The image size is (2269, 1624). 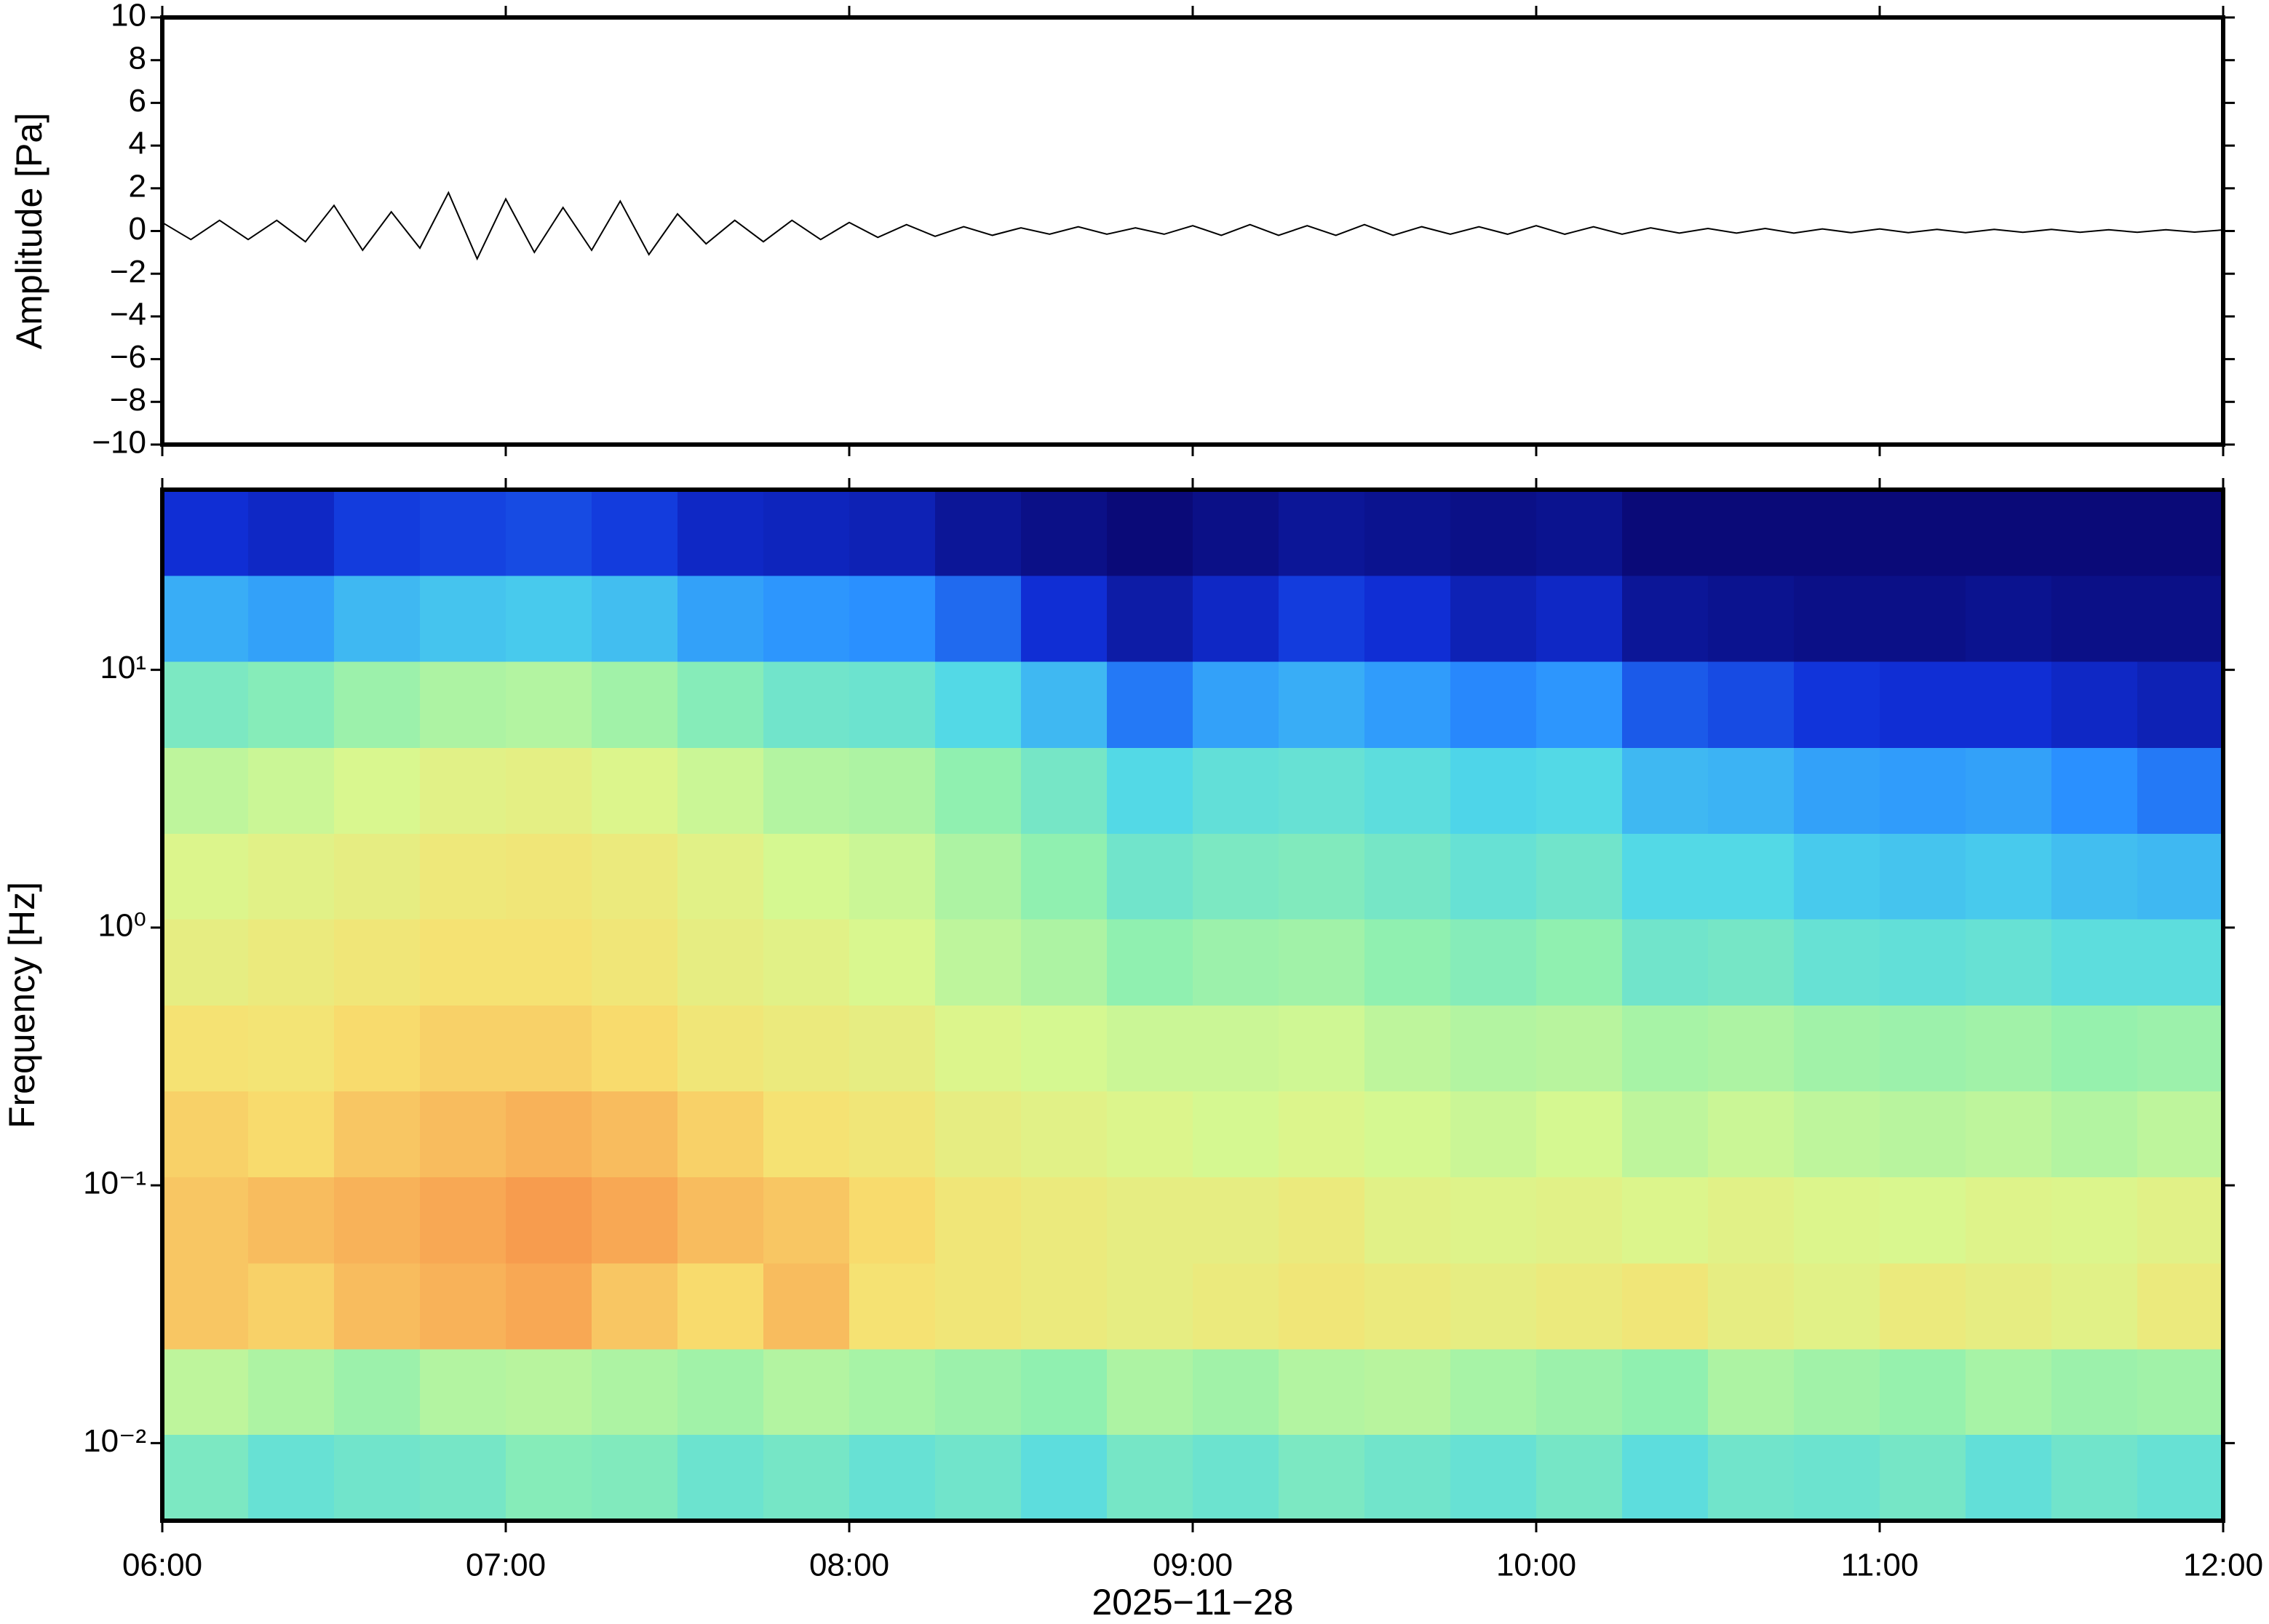 I want to click on y-tick-label: 10, so click(x=128, y=16).